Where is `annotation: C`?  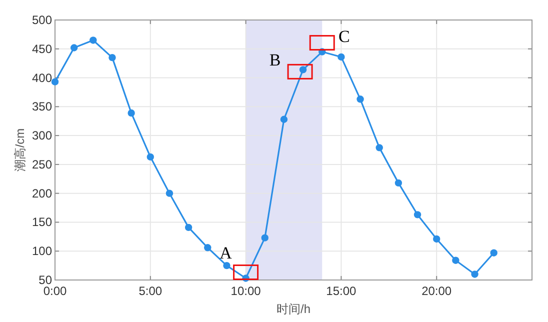
annotation: C is located at coordinates (344, 36).